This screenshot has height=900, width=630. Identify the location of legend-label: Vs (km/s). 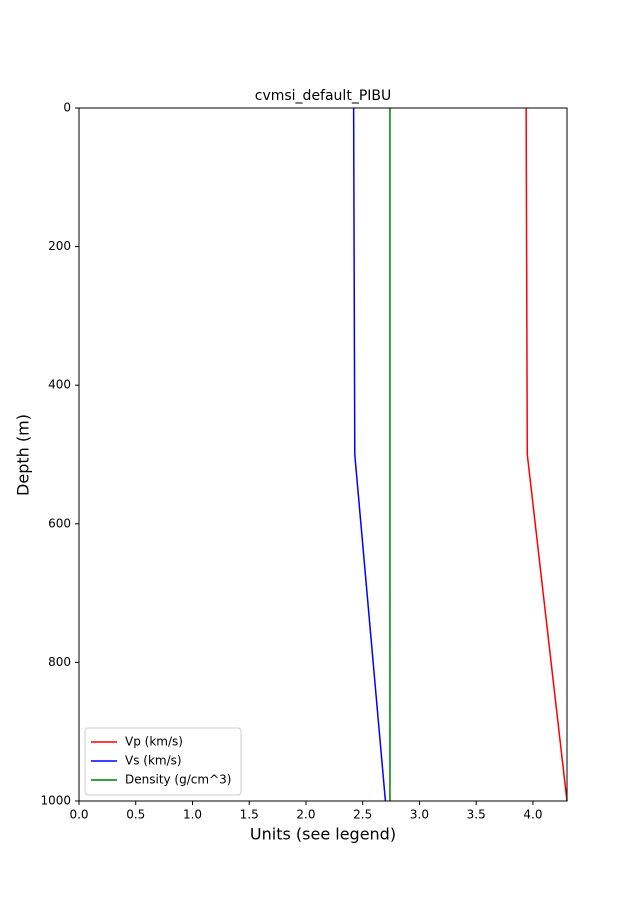
(153, 761).